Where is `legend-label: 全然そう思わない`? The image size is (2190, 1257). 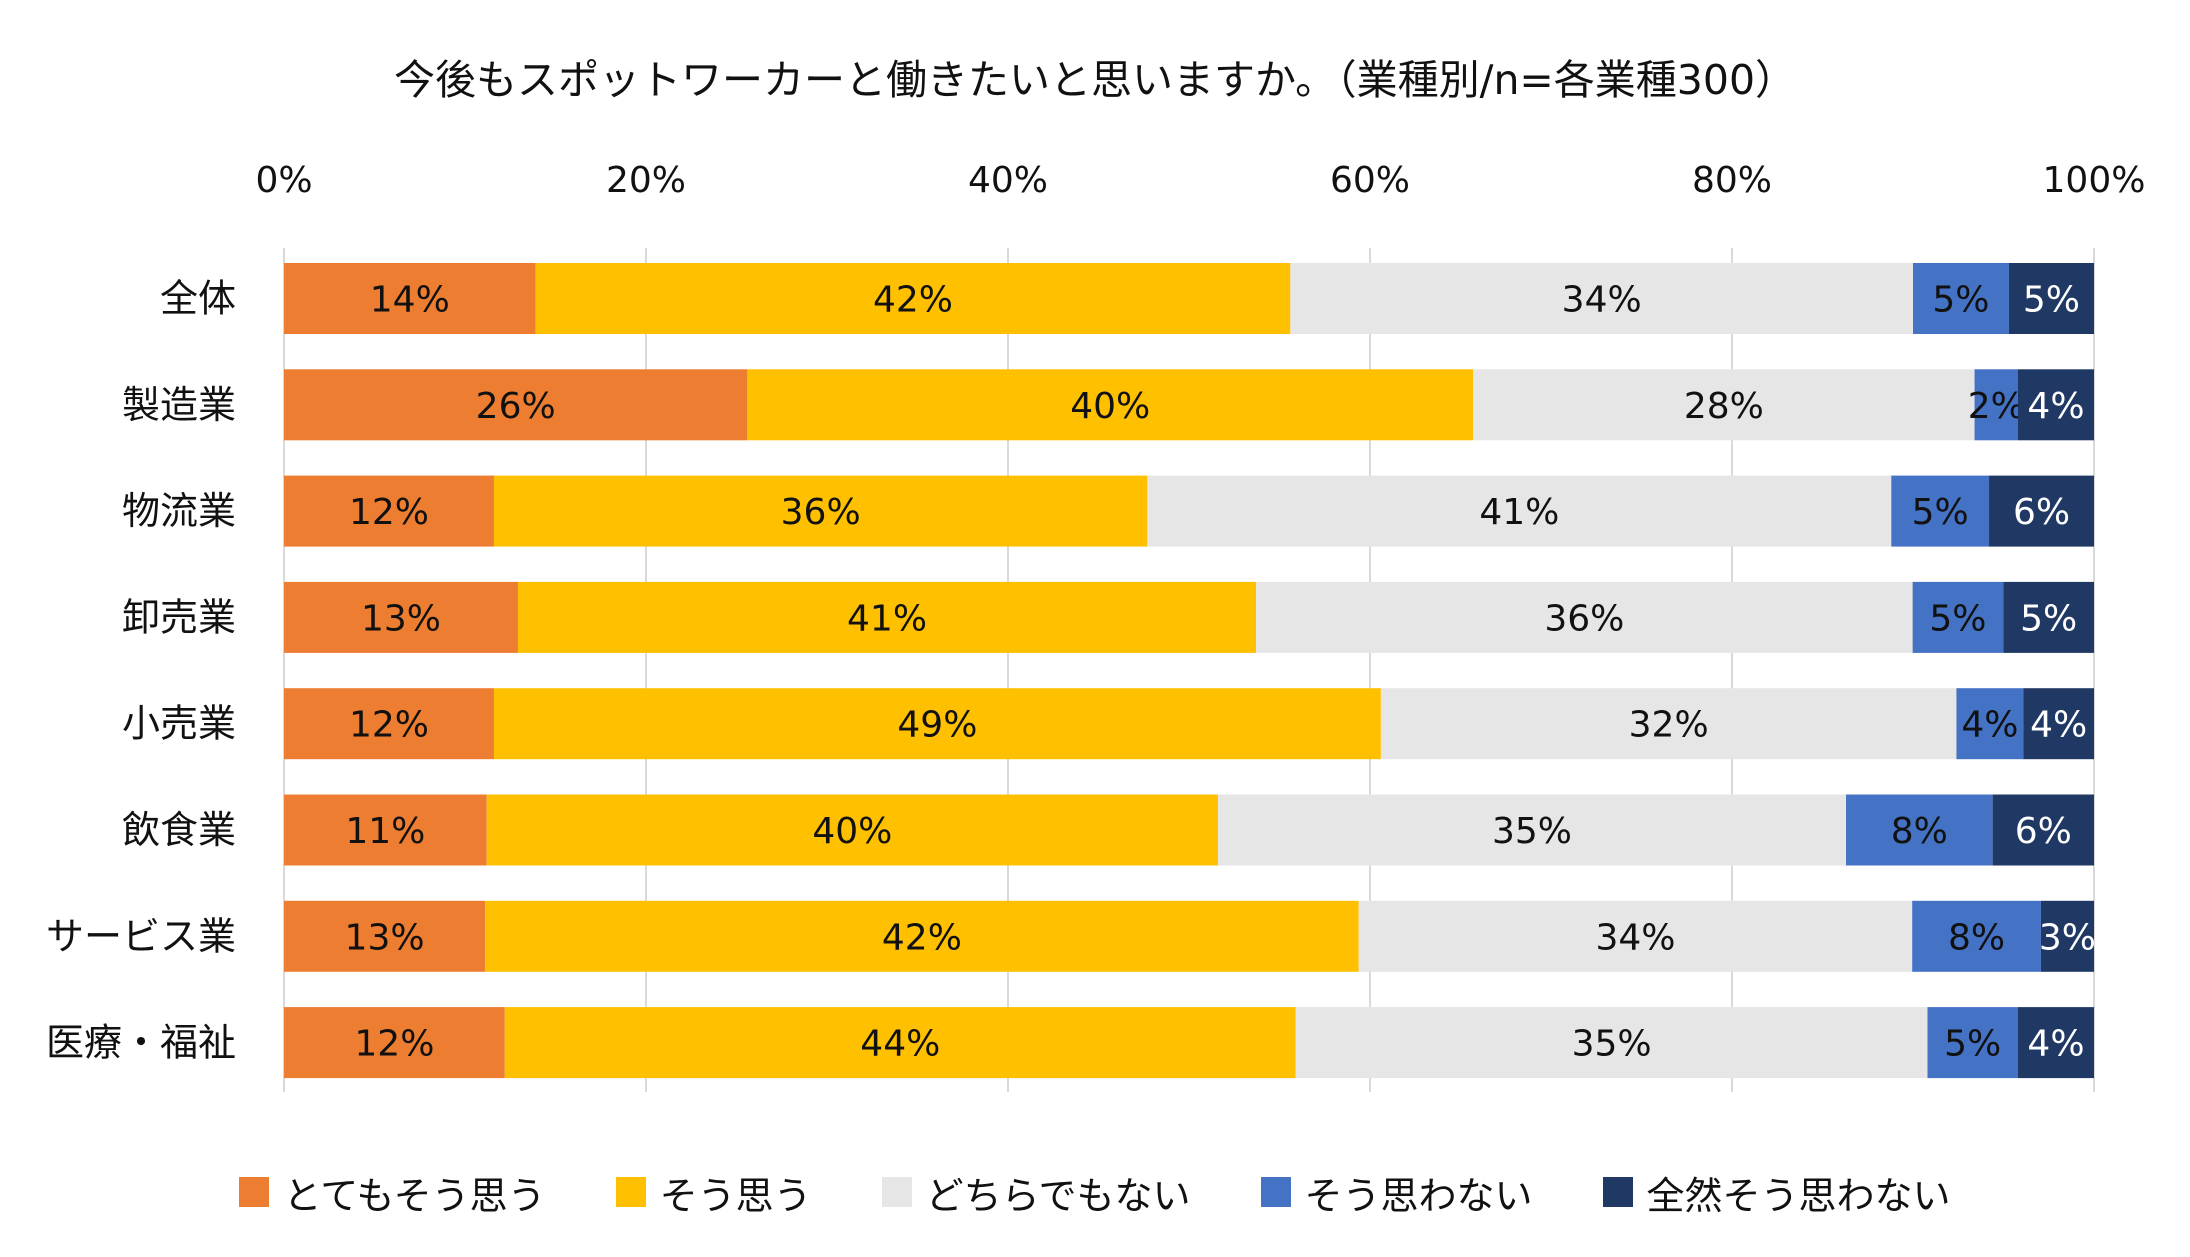 legend-label: 全然そう思わない is located at coordinates (1798, 1195).